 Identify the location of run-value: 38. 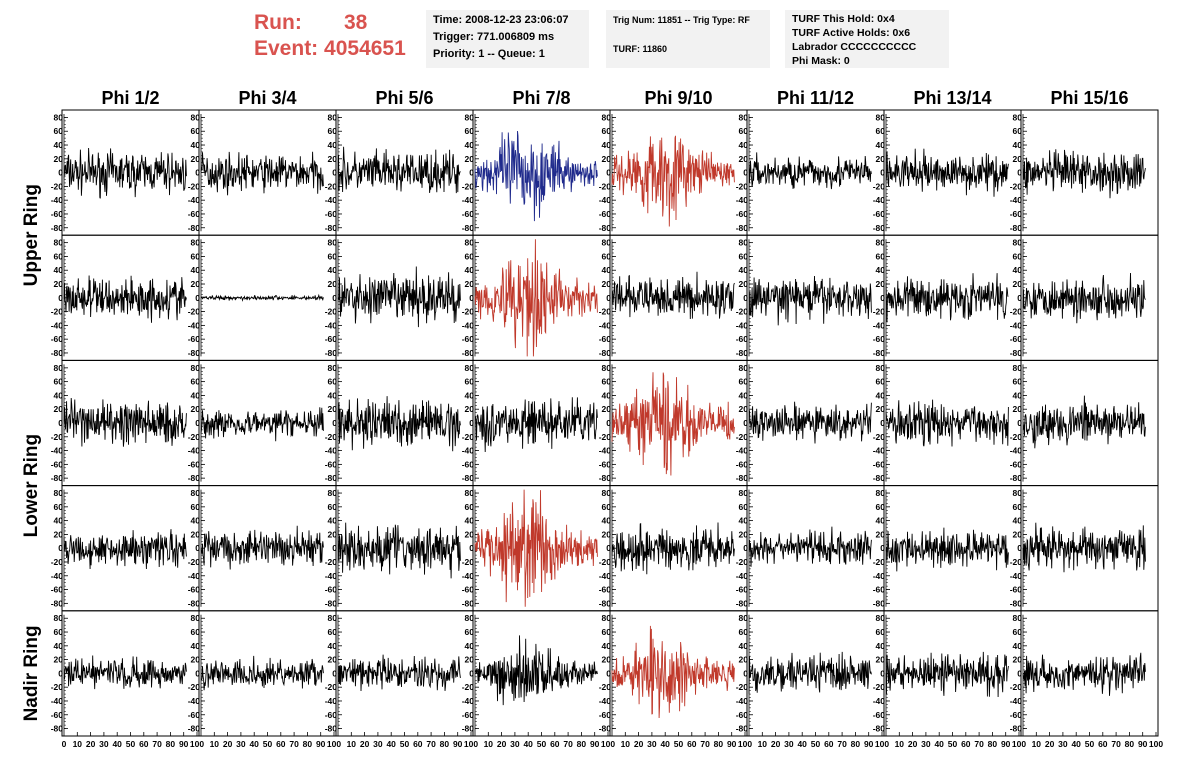
(356, 22).